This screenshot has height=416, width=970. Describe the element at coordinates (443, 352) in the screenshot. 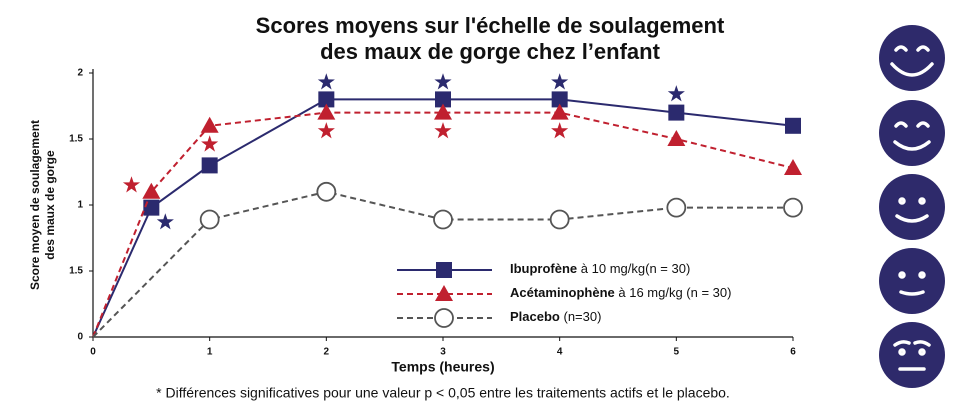

I see `x-tick-label: 3` at that location.